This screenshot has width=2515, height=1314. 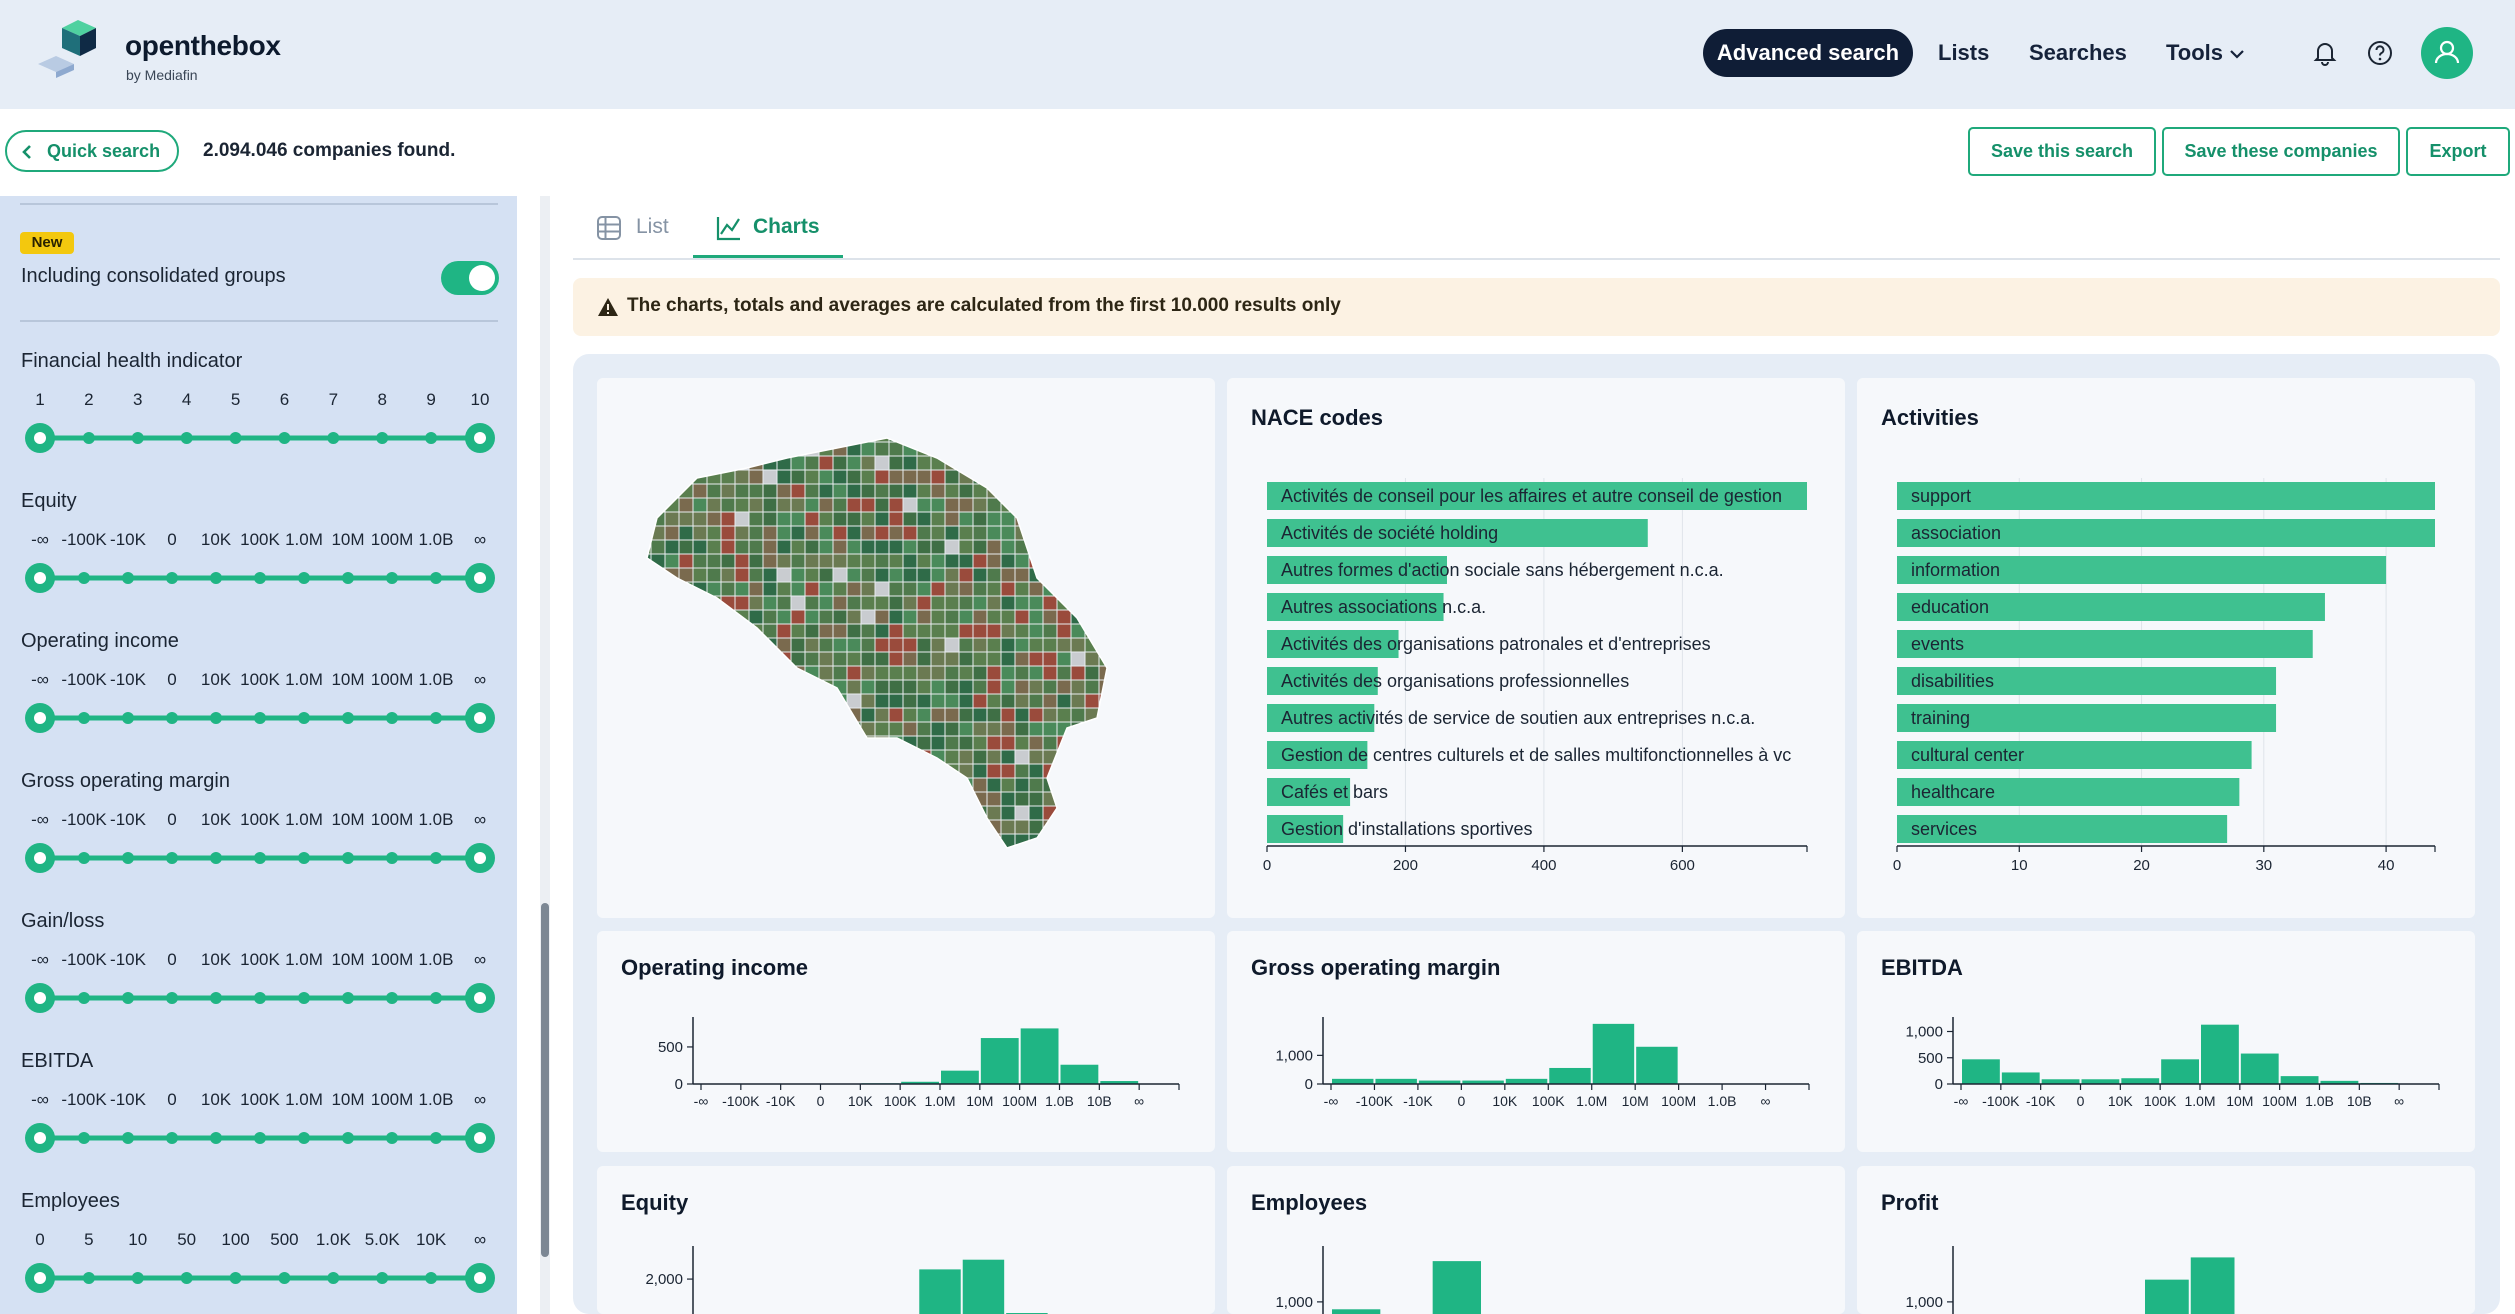 I want to click on tab-list: List, so click(x=632, y=234).